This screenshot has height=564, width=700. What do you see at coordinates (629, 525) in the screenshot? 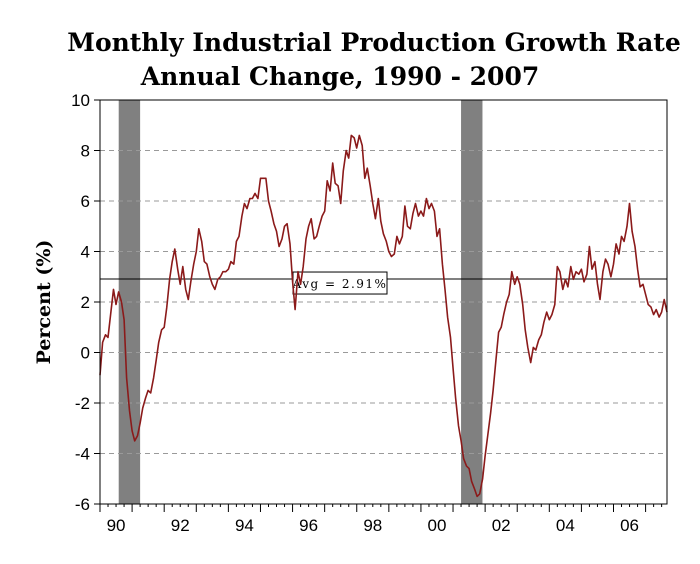
I see `x-tick-label: 06` at bounding box center [629, 525].